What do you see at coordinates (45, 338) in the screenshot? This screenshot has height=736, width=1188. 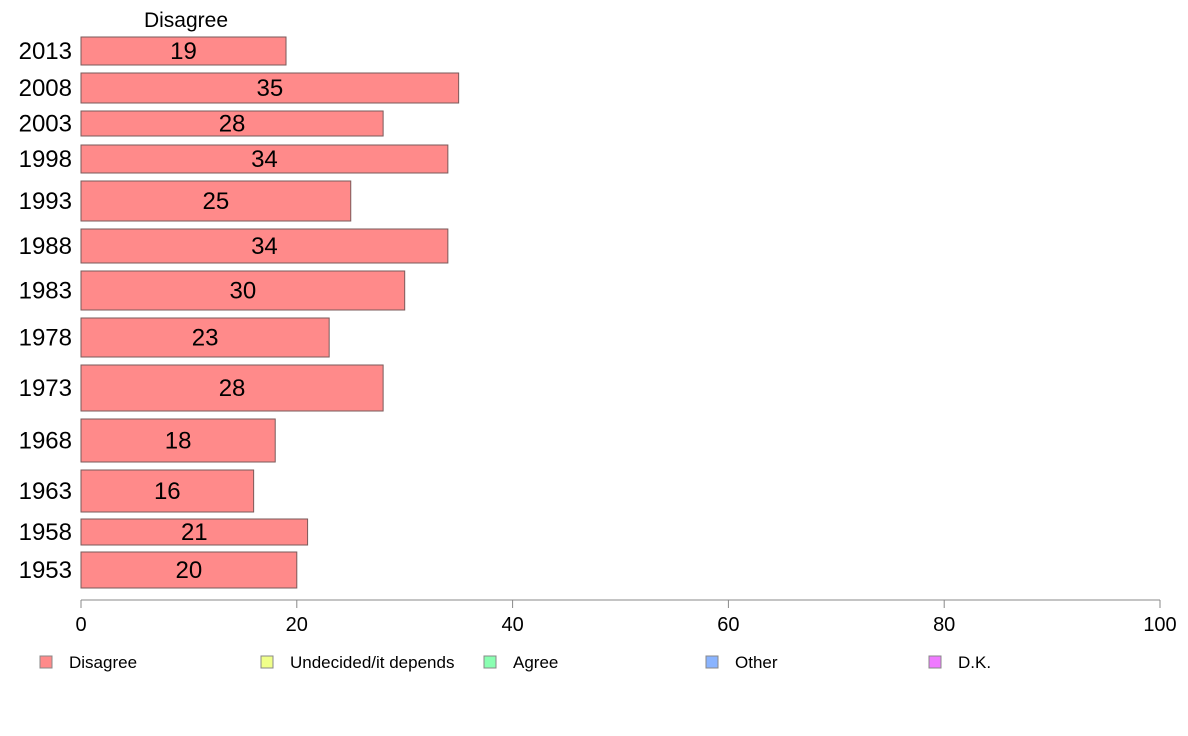 I see `y-tick-label-1978: 1978` at bounding box center [45, 338].